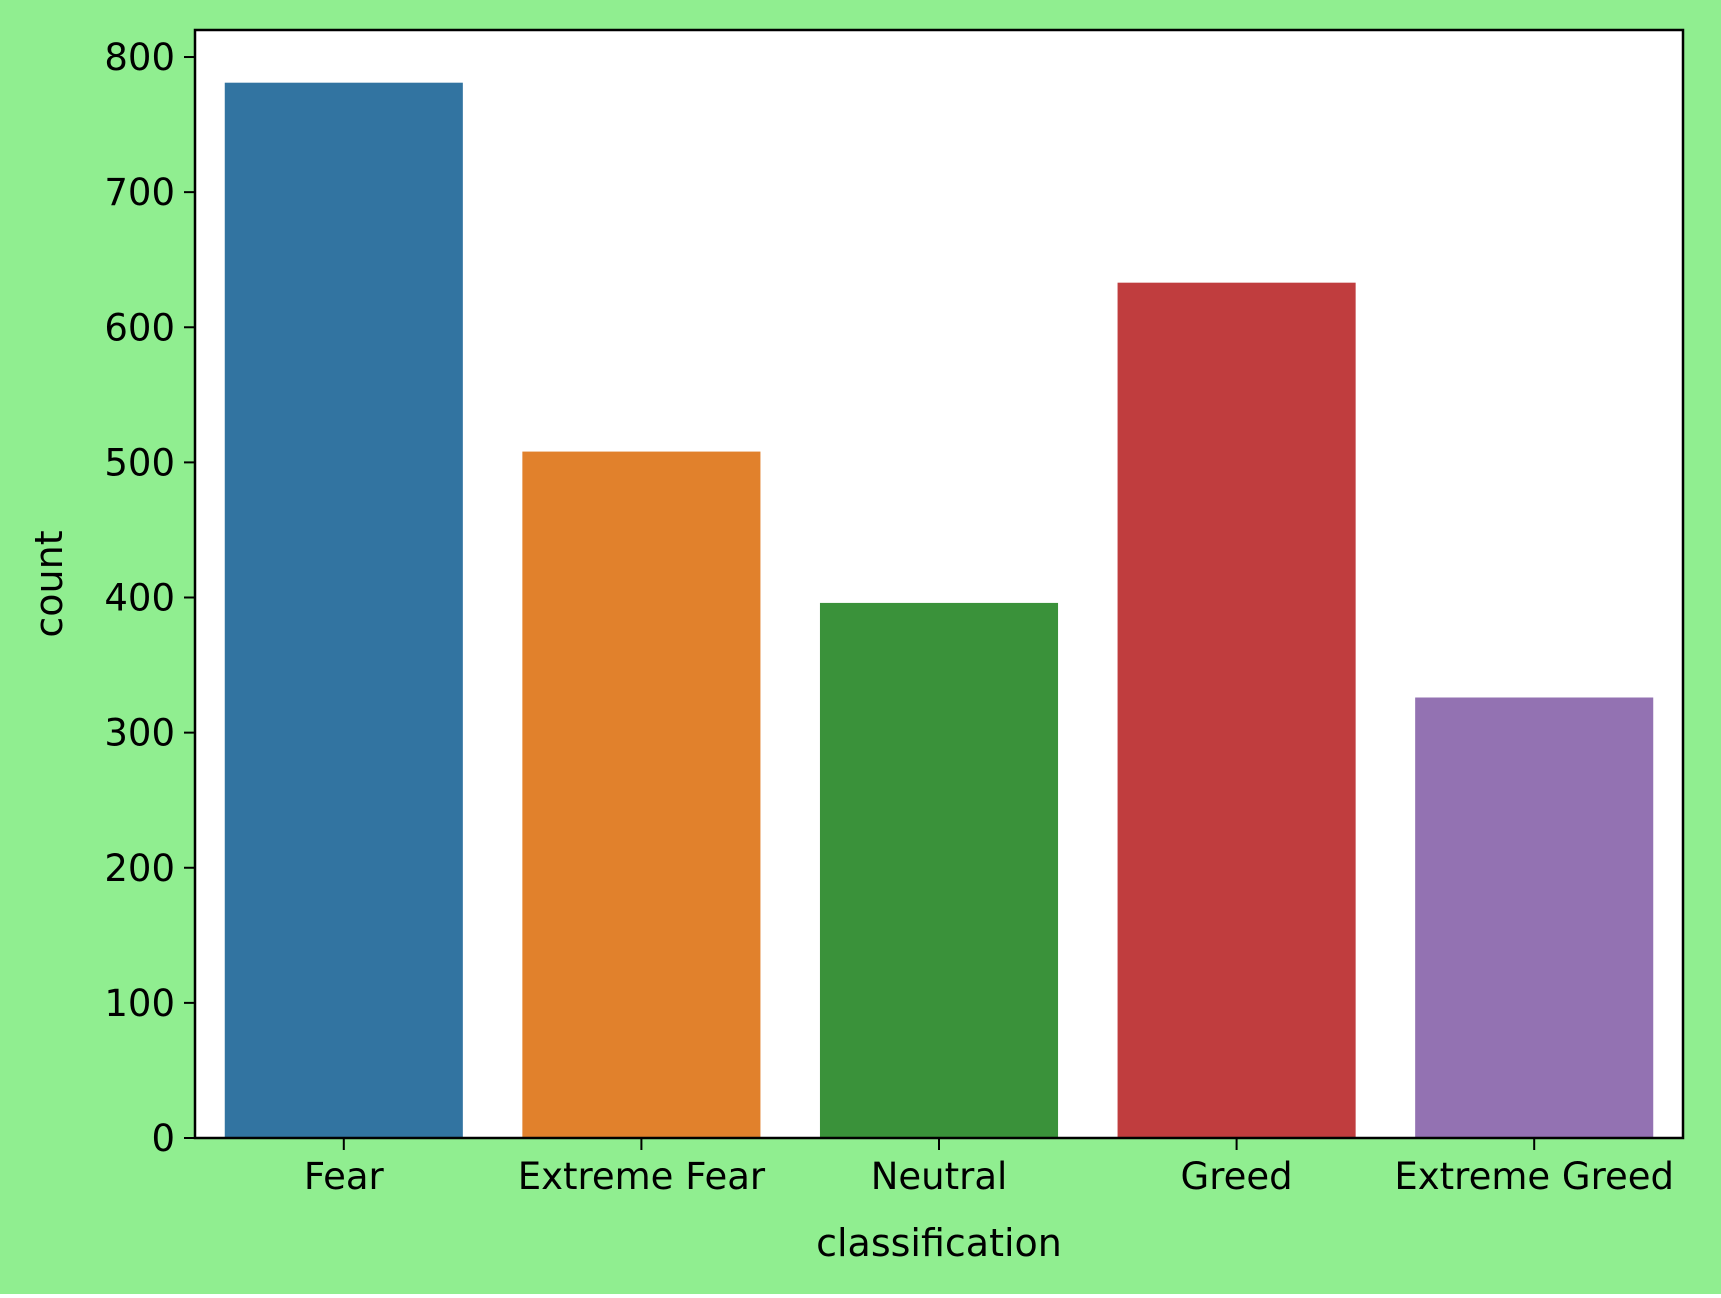 The width and height of the screenshot is (1721, 1298). I want to click on x-tick-label: Extreme Fear, so click(642, 1176).